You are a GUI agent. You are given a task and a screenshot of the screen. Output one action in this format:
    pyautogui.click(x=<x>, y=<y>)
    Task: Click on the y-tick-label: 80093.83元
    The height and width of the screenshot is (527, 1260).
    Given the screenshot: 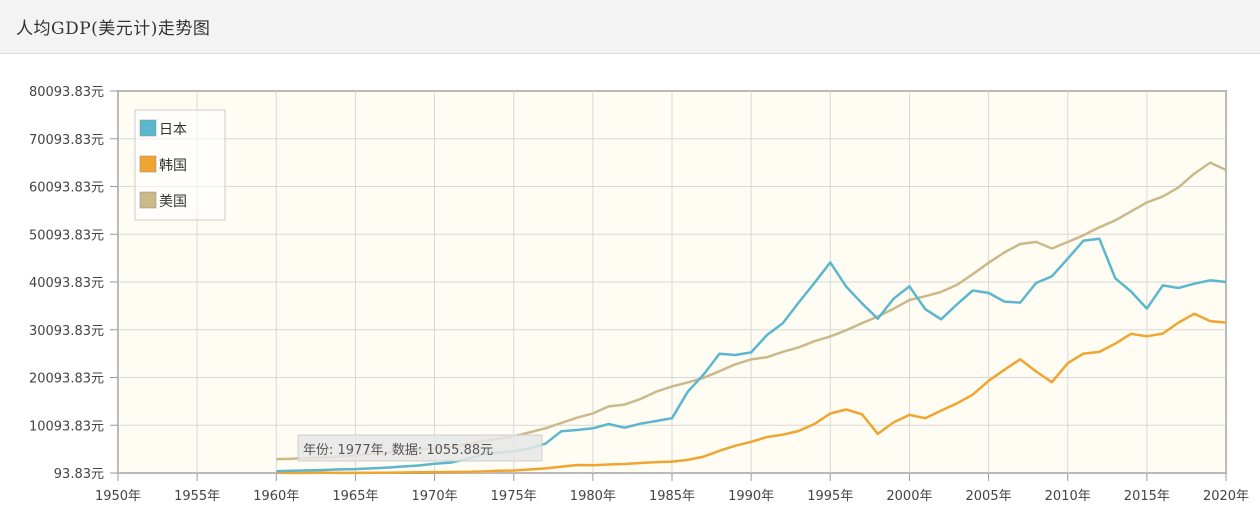 What is the action you would take?
    pyautogui.click(x=66, y=92)
    